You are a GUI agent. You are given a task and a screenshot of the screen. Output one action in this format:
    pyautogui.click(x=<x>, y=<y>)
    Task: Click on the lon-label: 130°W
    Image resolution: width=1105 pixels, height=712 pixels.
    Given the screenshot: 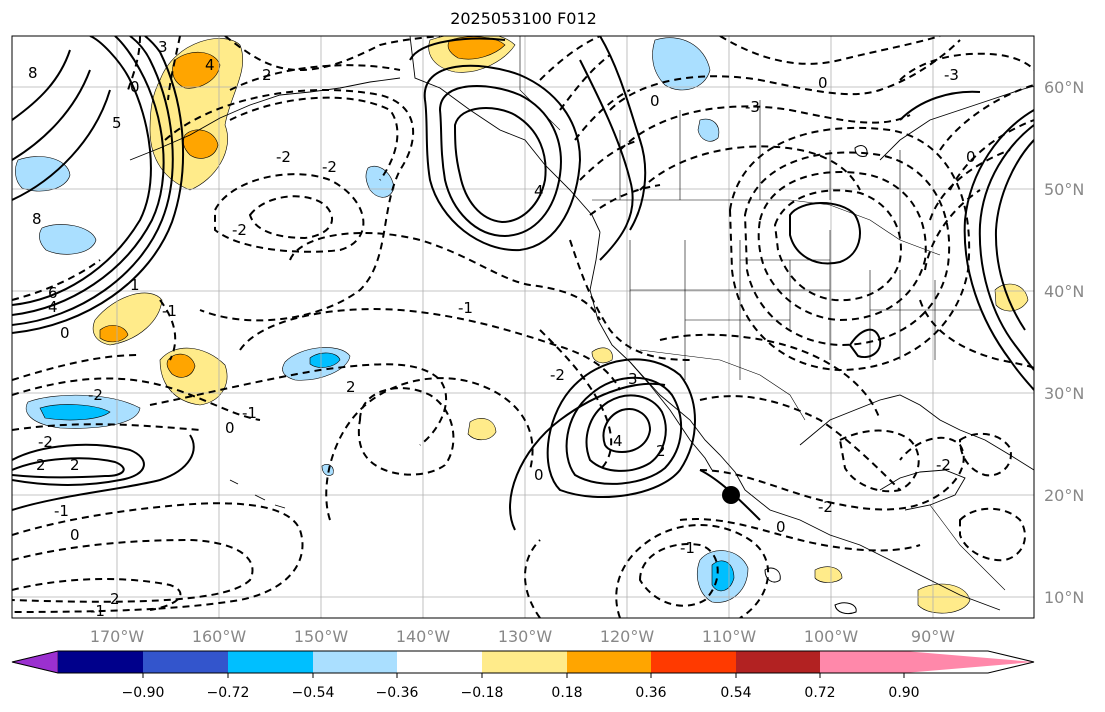 What is the action you would take?
    pyautogui.click(x=525, y=636)
    